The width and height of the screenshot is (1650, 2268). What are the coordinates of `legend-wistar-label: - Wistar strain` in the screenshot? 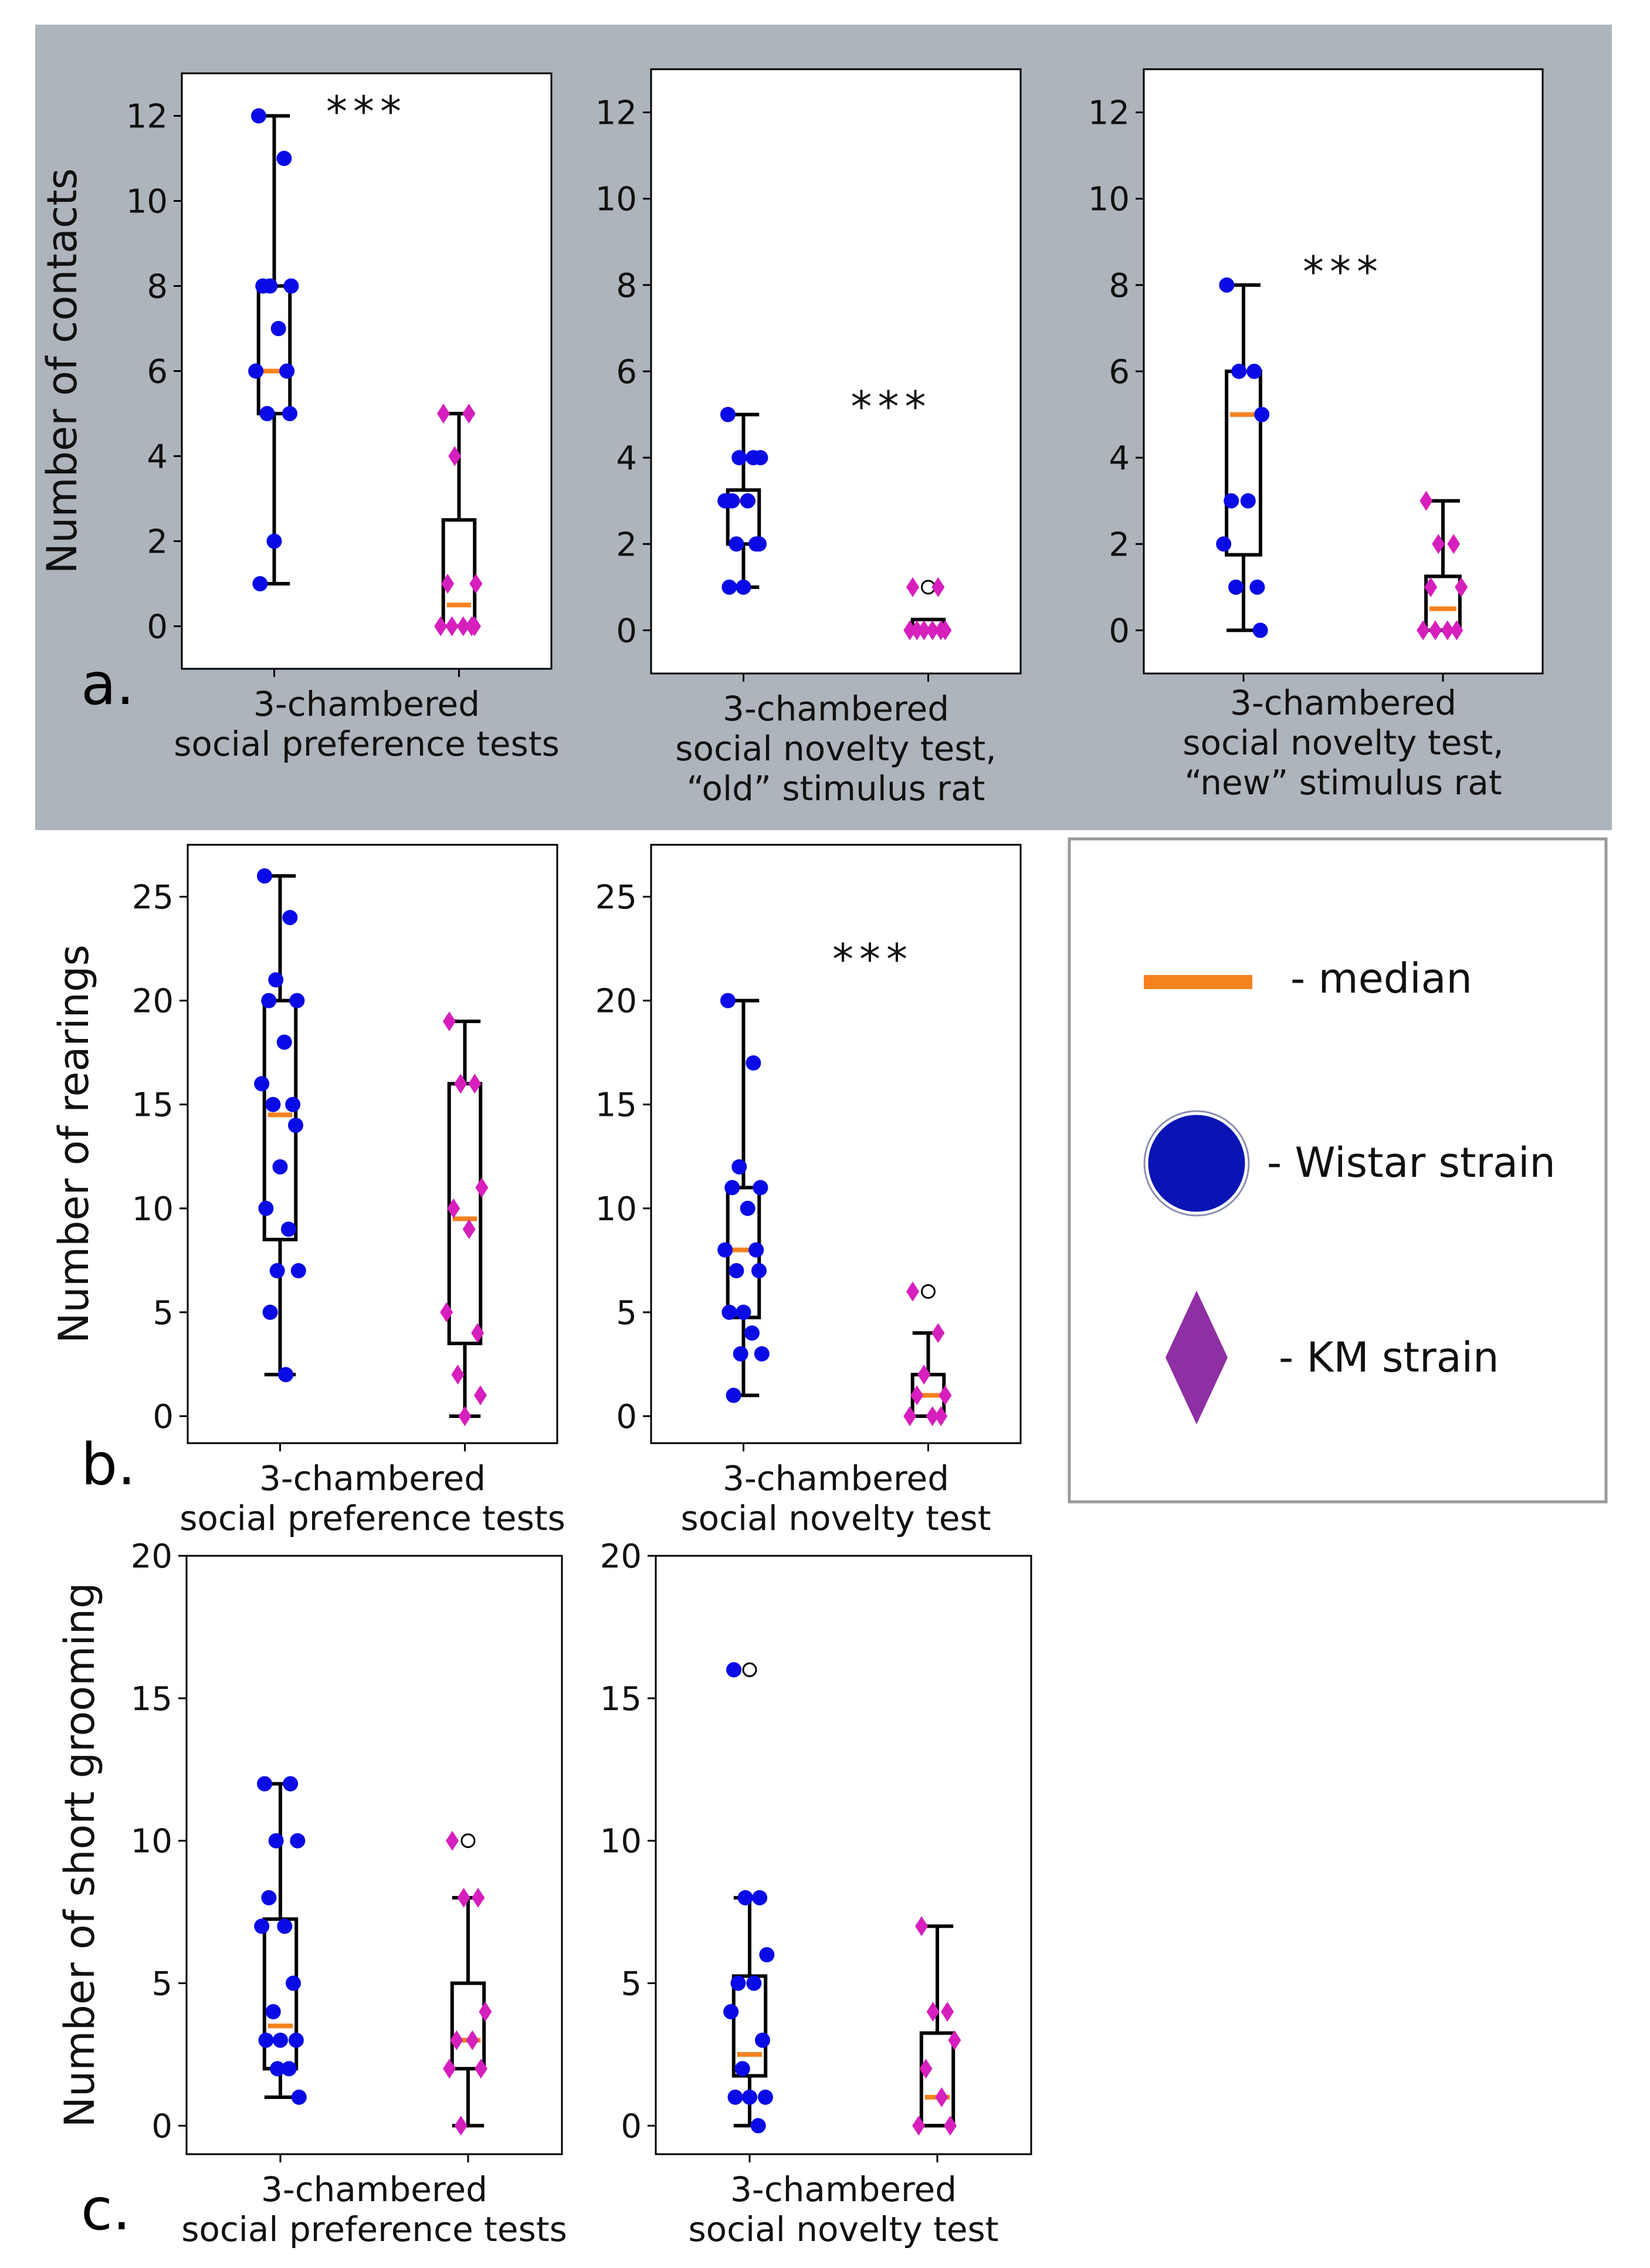 It's located at (1411, 1163).